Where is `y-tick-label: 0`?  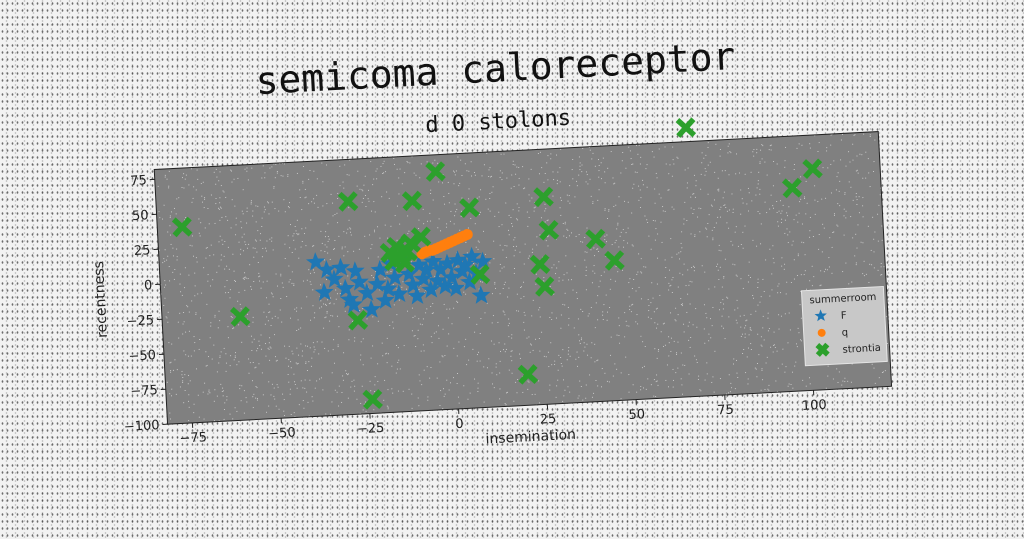 y-tick-label: 0 is located at coordinates (148, 285).